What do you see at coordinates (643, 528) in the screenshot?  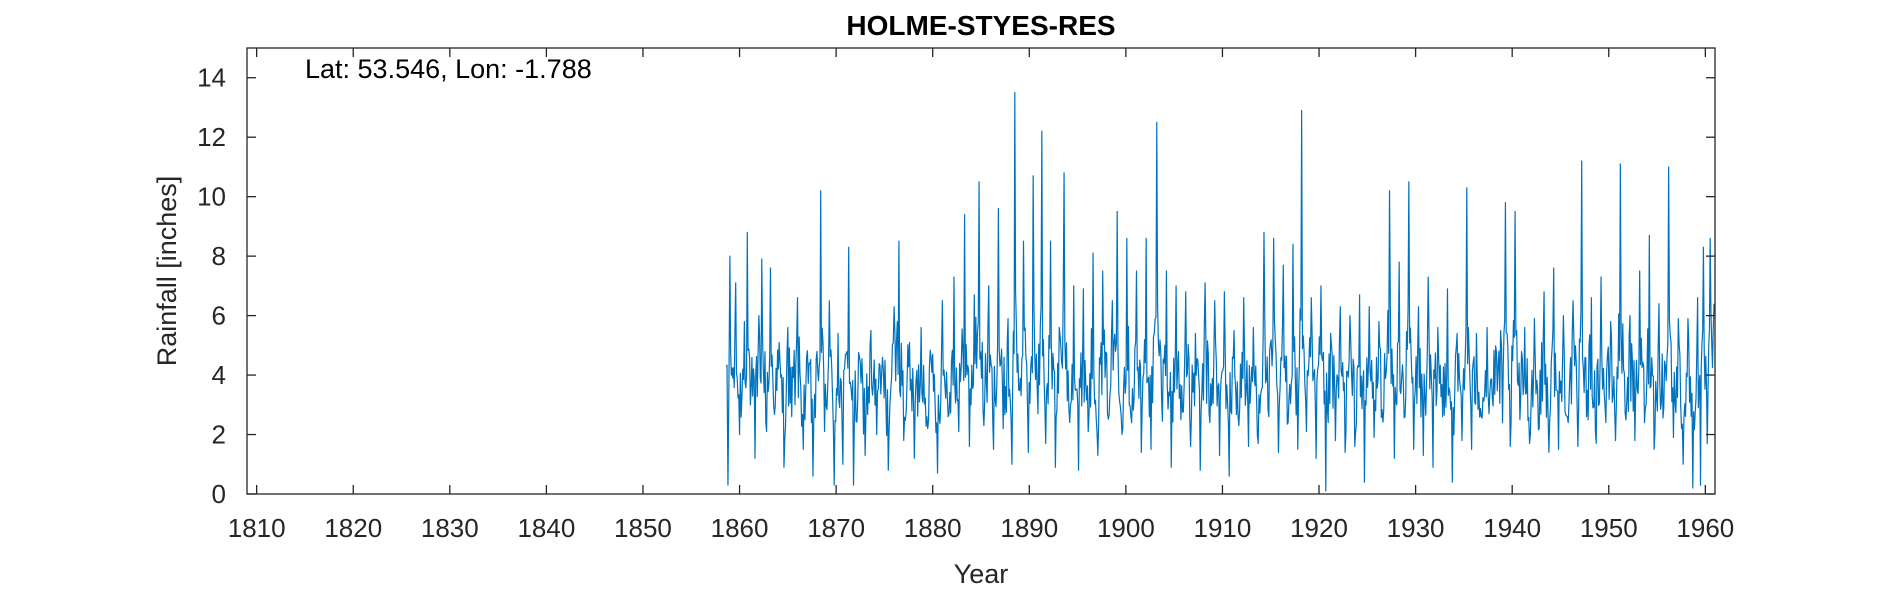 I see `x-tick-label: 1850` at bounding box center [643, 528].